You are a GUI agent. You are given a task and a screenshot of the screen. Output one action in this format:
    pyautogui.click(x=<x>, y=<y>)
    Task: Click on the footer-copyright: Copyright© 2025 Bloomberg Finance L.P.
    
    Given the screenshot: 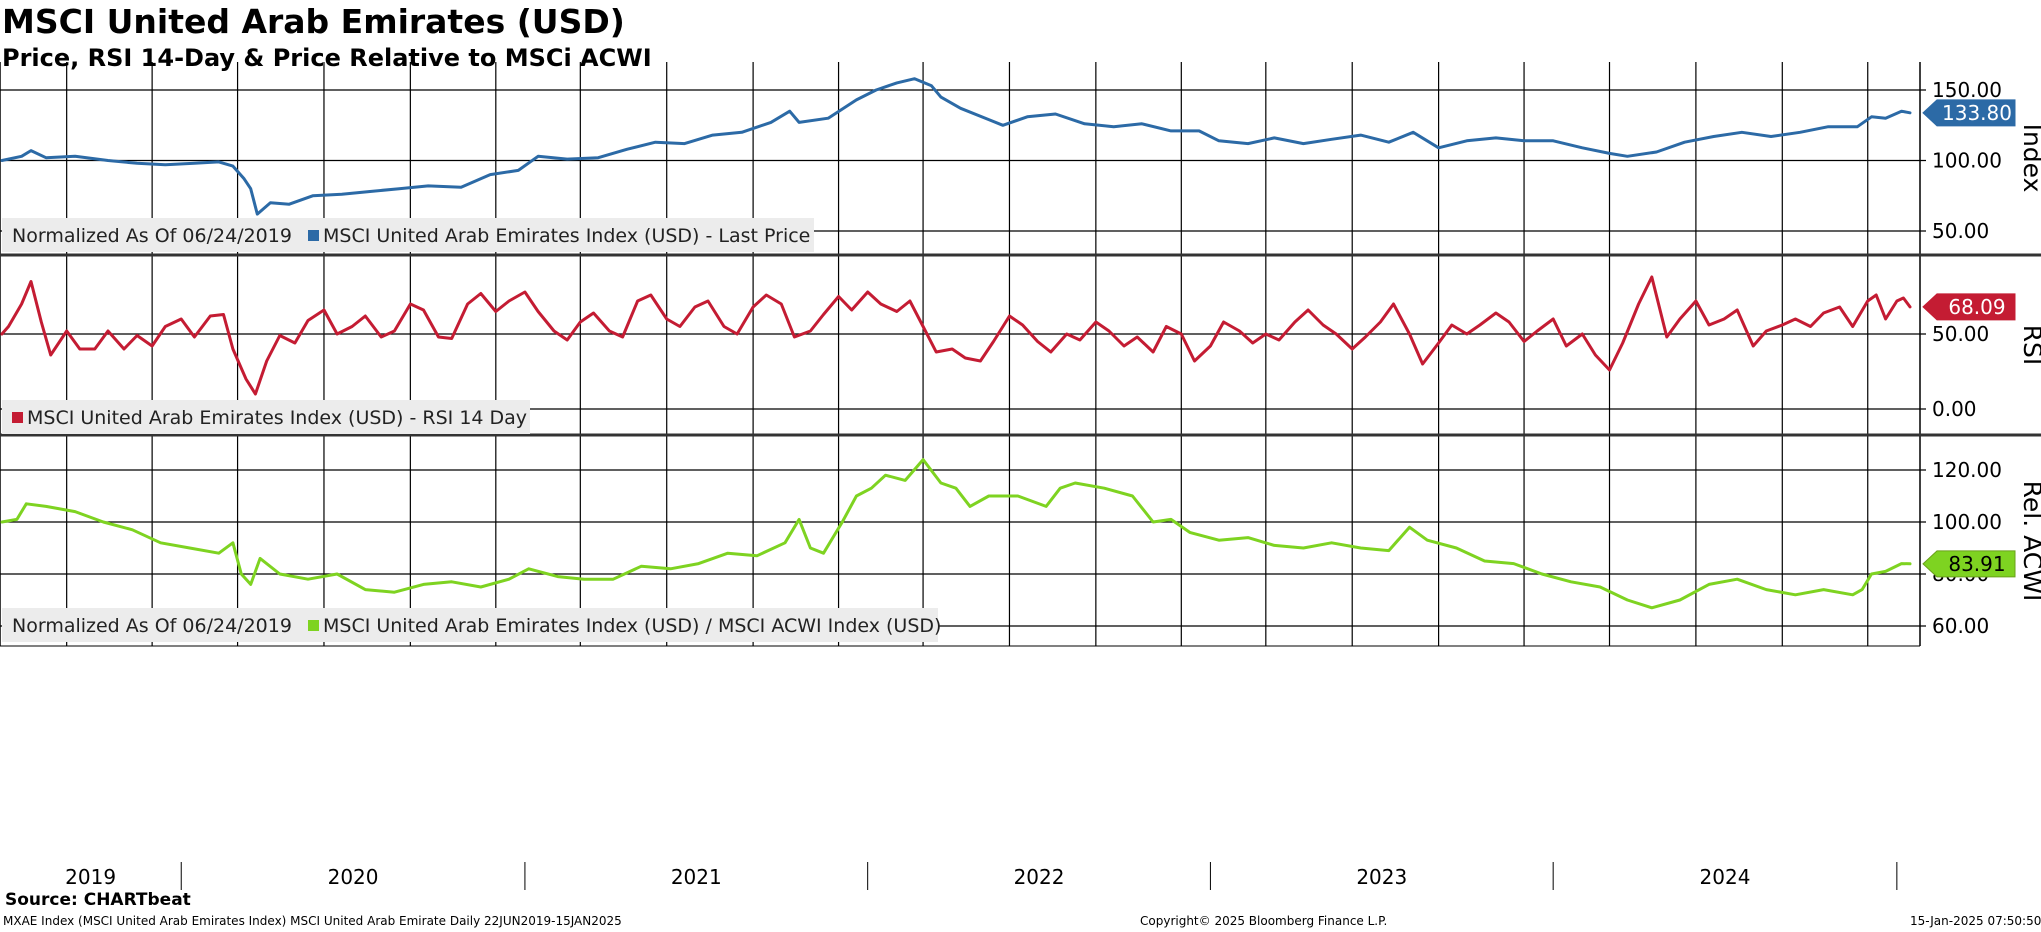 What is the action you would take?
    pyautogui.click(x=1264, y=921)
    